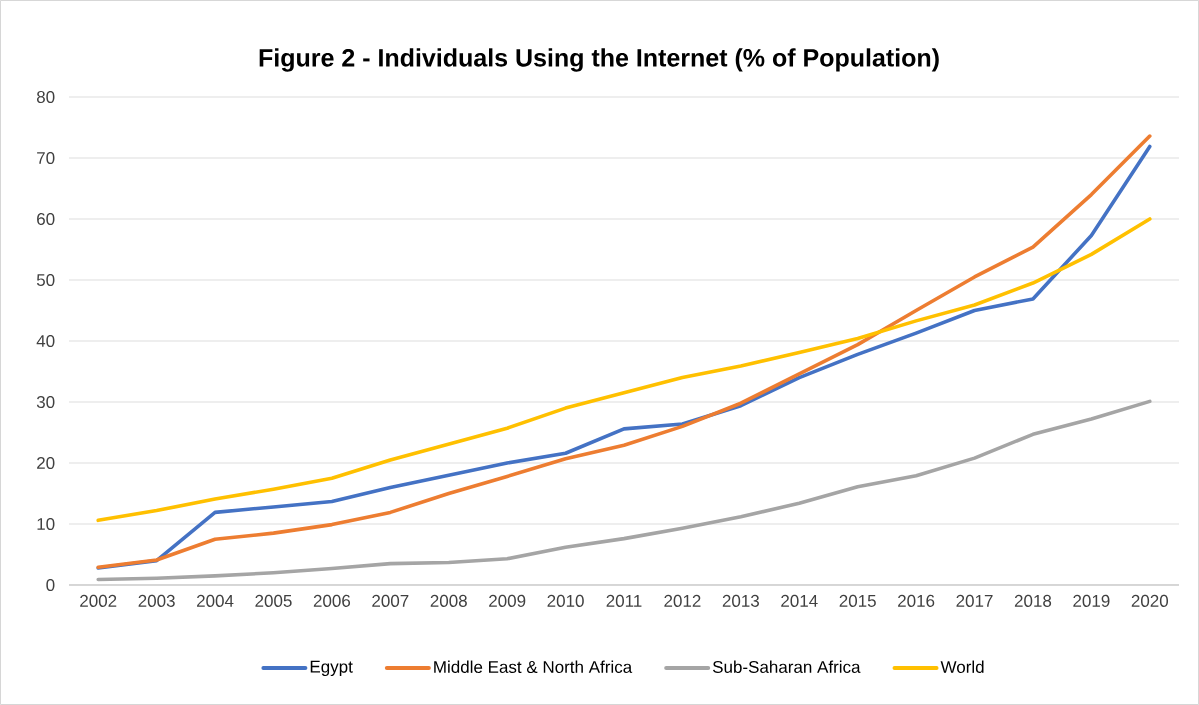 This screenshot has width=1199, height=705. I want to click on y-tick-label: 80, so click(45, 97).